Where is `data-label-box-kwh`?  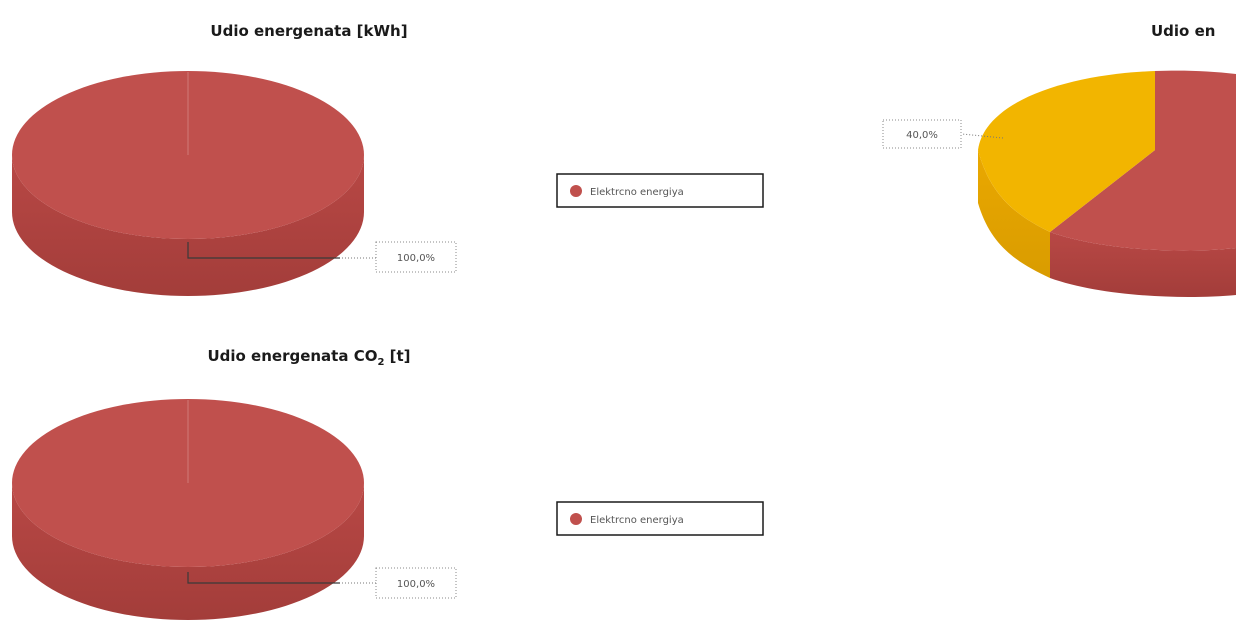 data-label-box-kwh is located at coordinates (416, 257).